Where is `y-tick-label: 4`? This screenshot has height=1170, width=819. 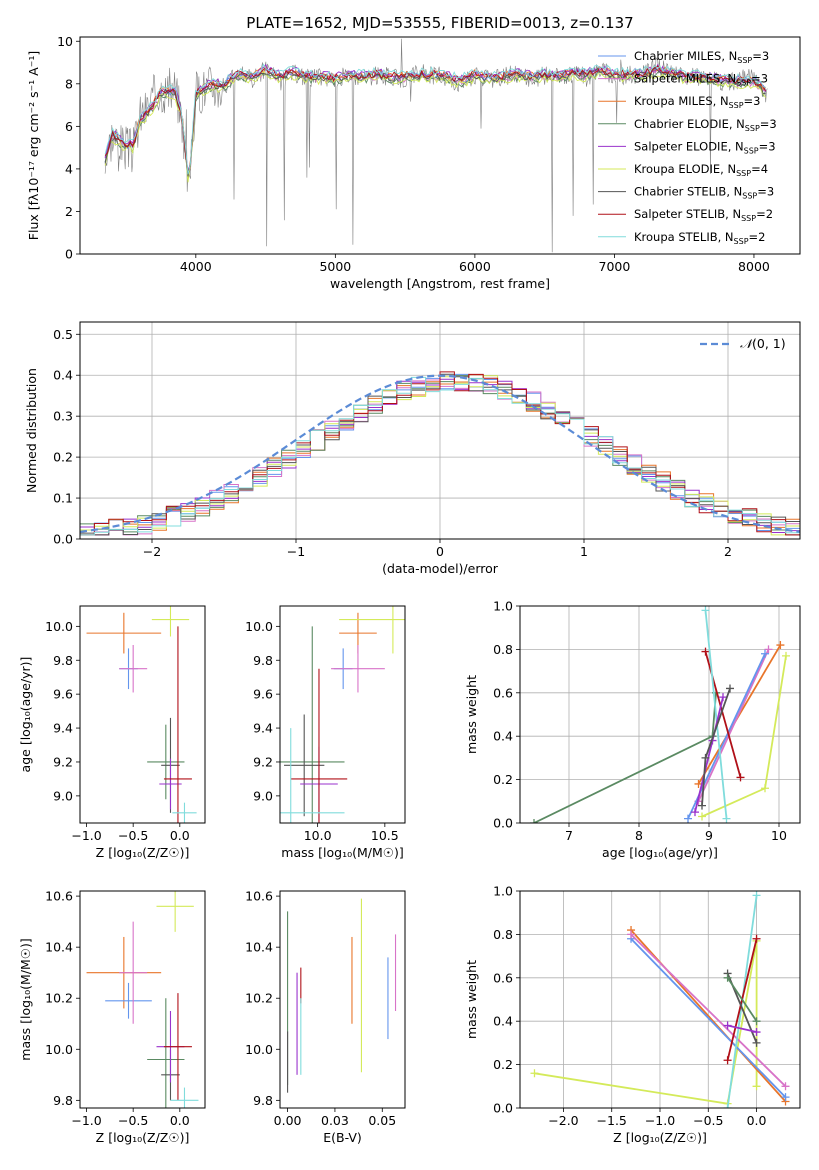 y-tick-label: 4 is located at coordinates (69, 168).